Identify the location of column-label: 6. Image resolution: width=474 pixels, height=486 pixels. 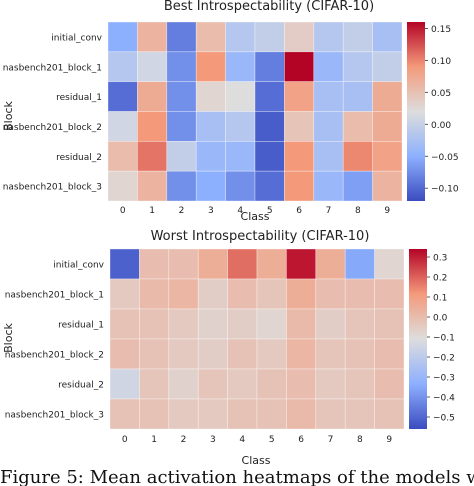
(301, 440).